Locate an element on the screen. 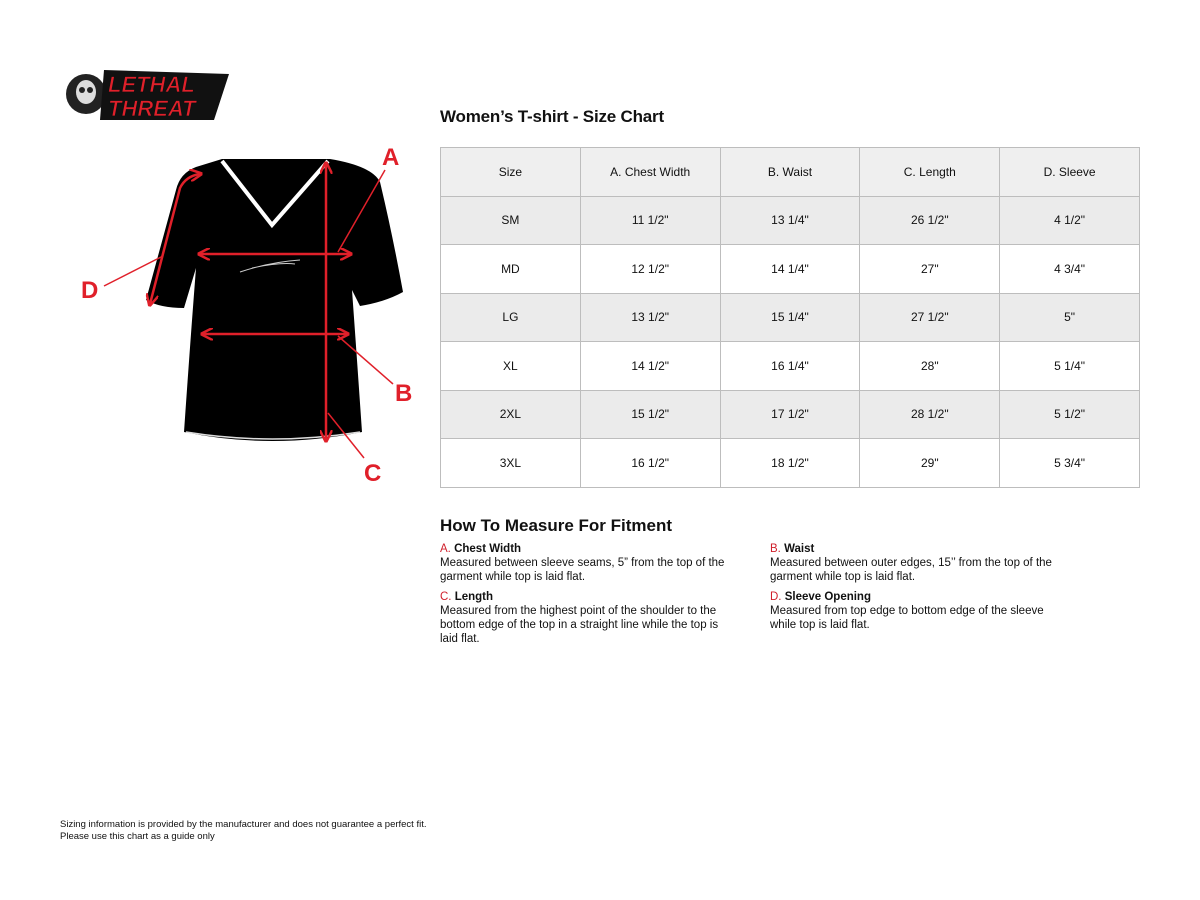  measurement-cell: 11 1/2" is located at coordinates (650, 220).